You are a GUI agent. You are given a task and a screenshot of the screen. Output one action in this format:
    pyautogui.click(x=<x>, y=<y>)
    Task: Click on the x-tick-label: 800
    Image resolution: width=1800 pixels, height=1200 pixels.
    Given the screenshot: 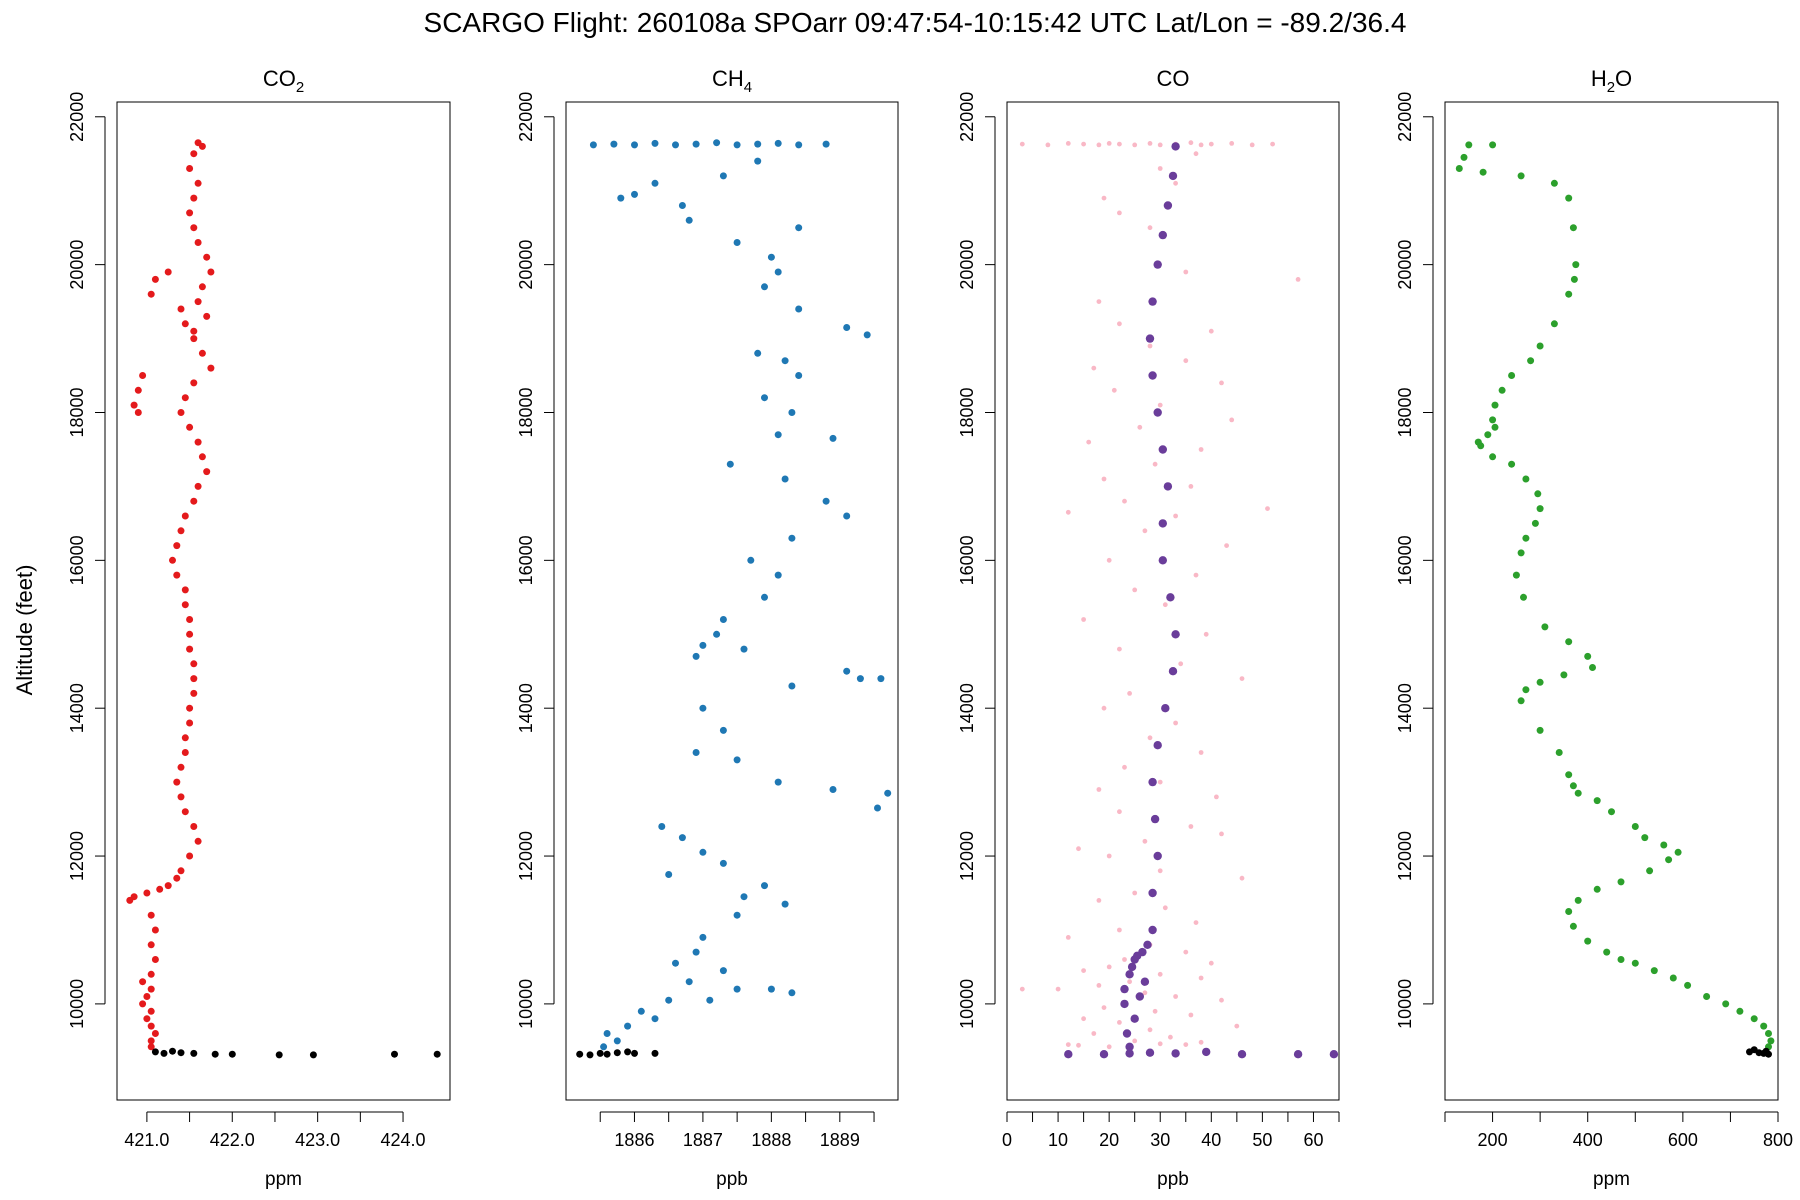 What is the action you would take?
    pyautogui.click(x=1778, y=1140)
    